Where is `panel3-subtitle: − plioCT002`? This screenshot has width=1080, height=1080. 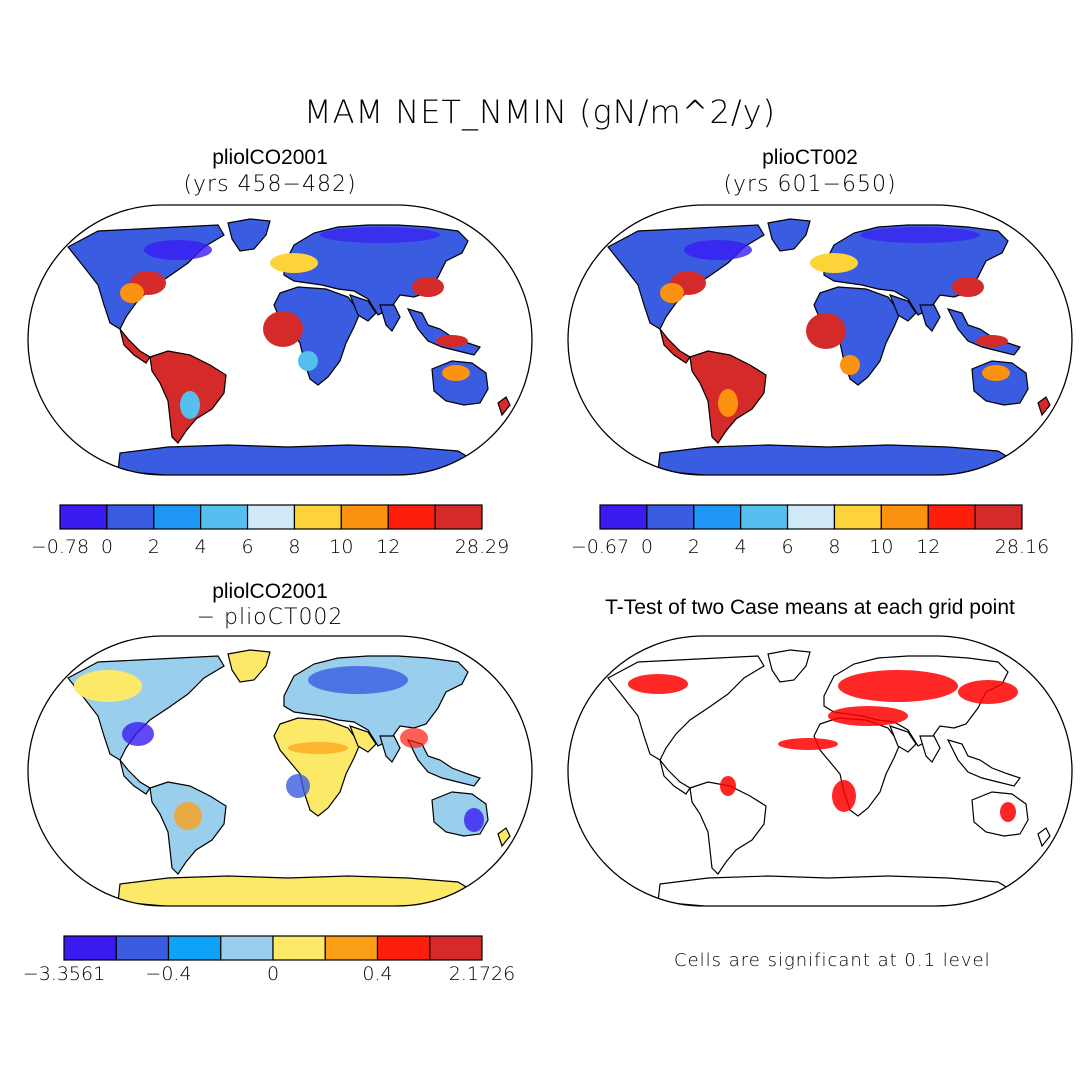
panel3-subtitle: − plioCT002 is located at coordinates (270, 617).